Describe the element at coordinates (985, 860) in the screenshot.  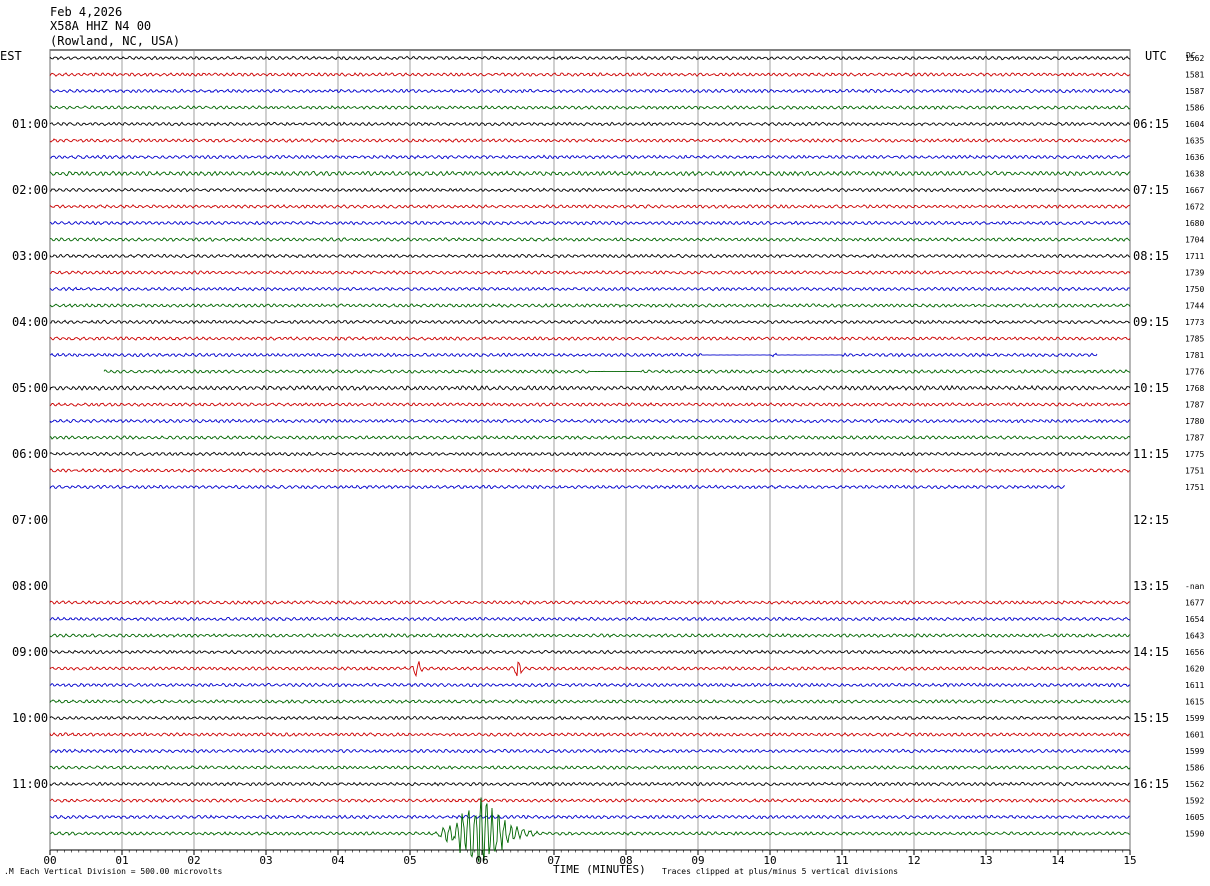
I see `x-tick-label: 13` at that location.